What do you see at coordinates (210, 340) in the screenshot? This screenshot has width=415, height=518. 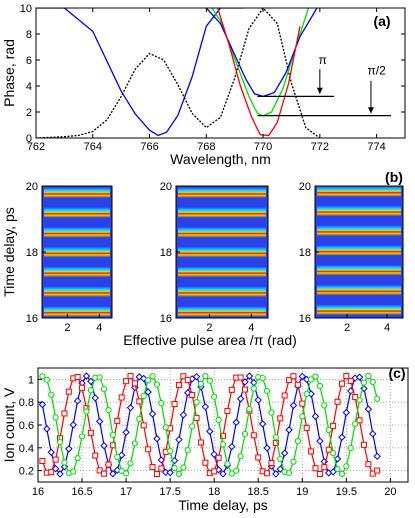 I see `x-axis-label: Effective pulse area /π (rad)` at bounding box center [210, 340].